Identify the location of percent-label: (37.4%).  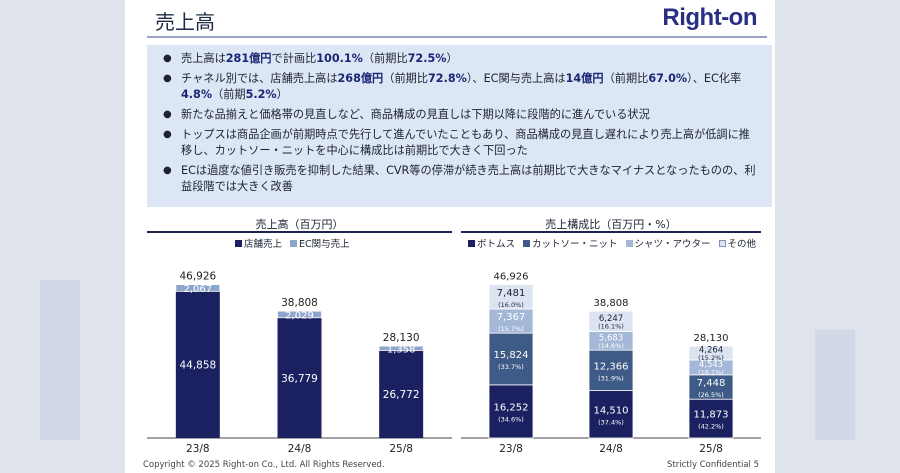
(611, 422).